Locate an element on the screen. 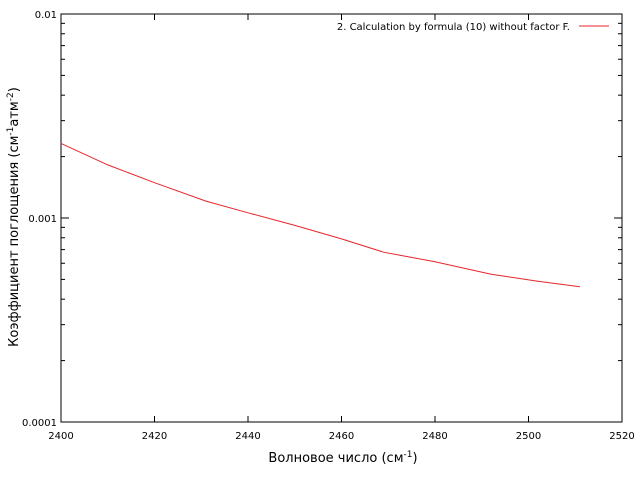 This screenshot has width=640, height=480. x-axis-label-text: Волновое число (см is located at coordinates (335, 458).